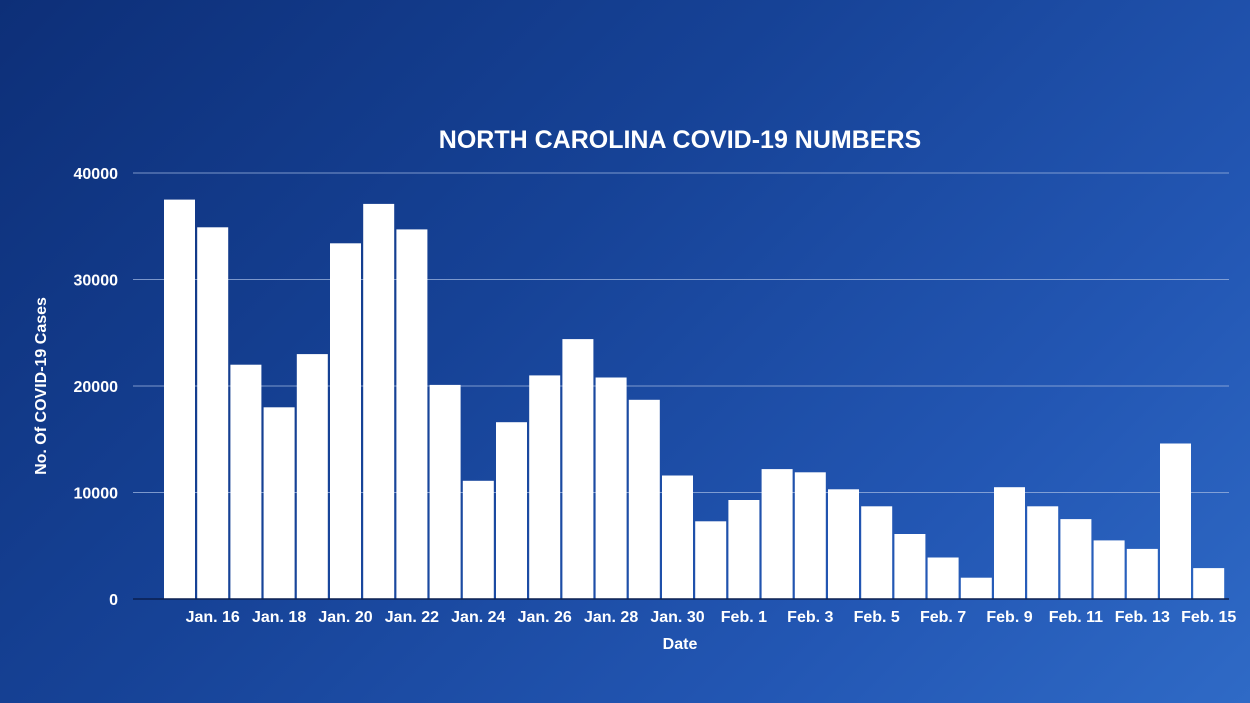  What do you see at coordinates (545, 617) in the screenshot?
I see `x-tick-label: Jan. 26` at bounding box center [545, 617].